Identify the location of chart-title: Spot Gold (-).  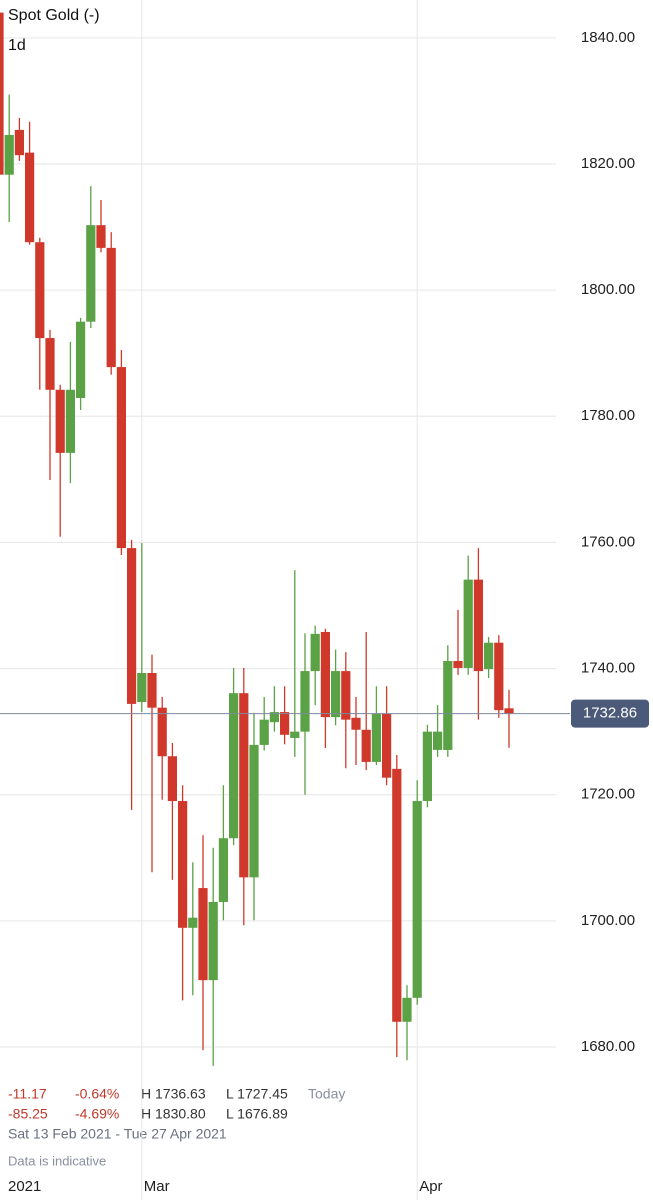
(54, 15).